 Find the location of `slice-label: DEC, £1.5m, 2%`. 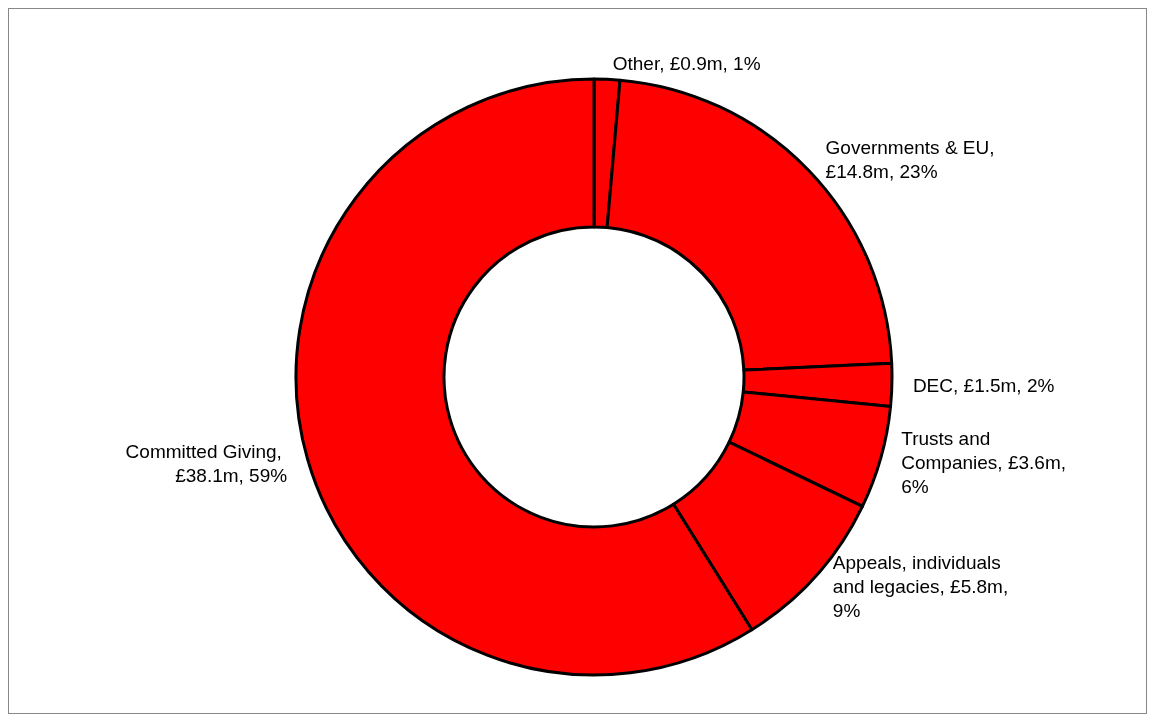

slice-label: DEC, £1.5m, 2% is located at coordinates (983, 385).